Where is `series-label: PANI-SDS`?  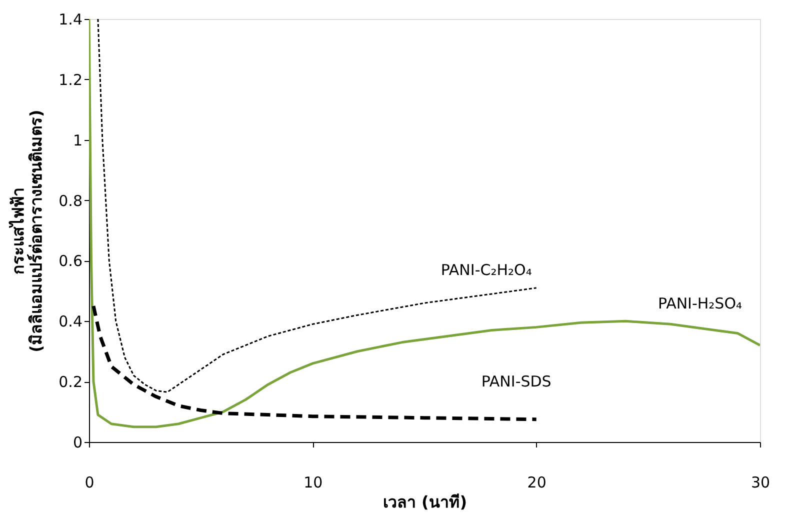
series-label: PANI-SDS is located at coordinates (516, 381).